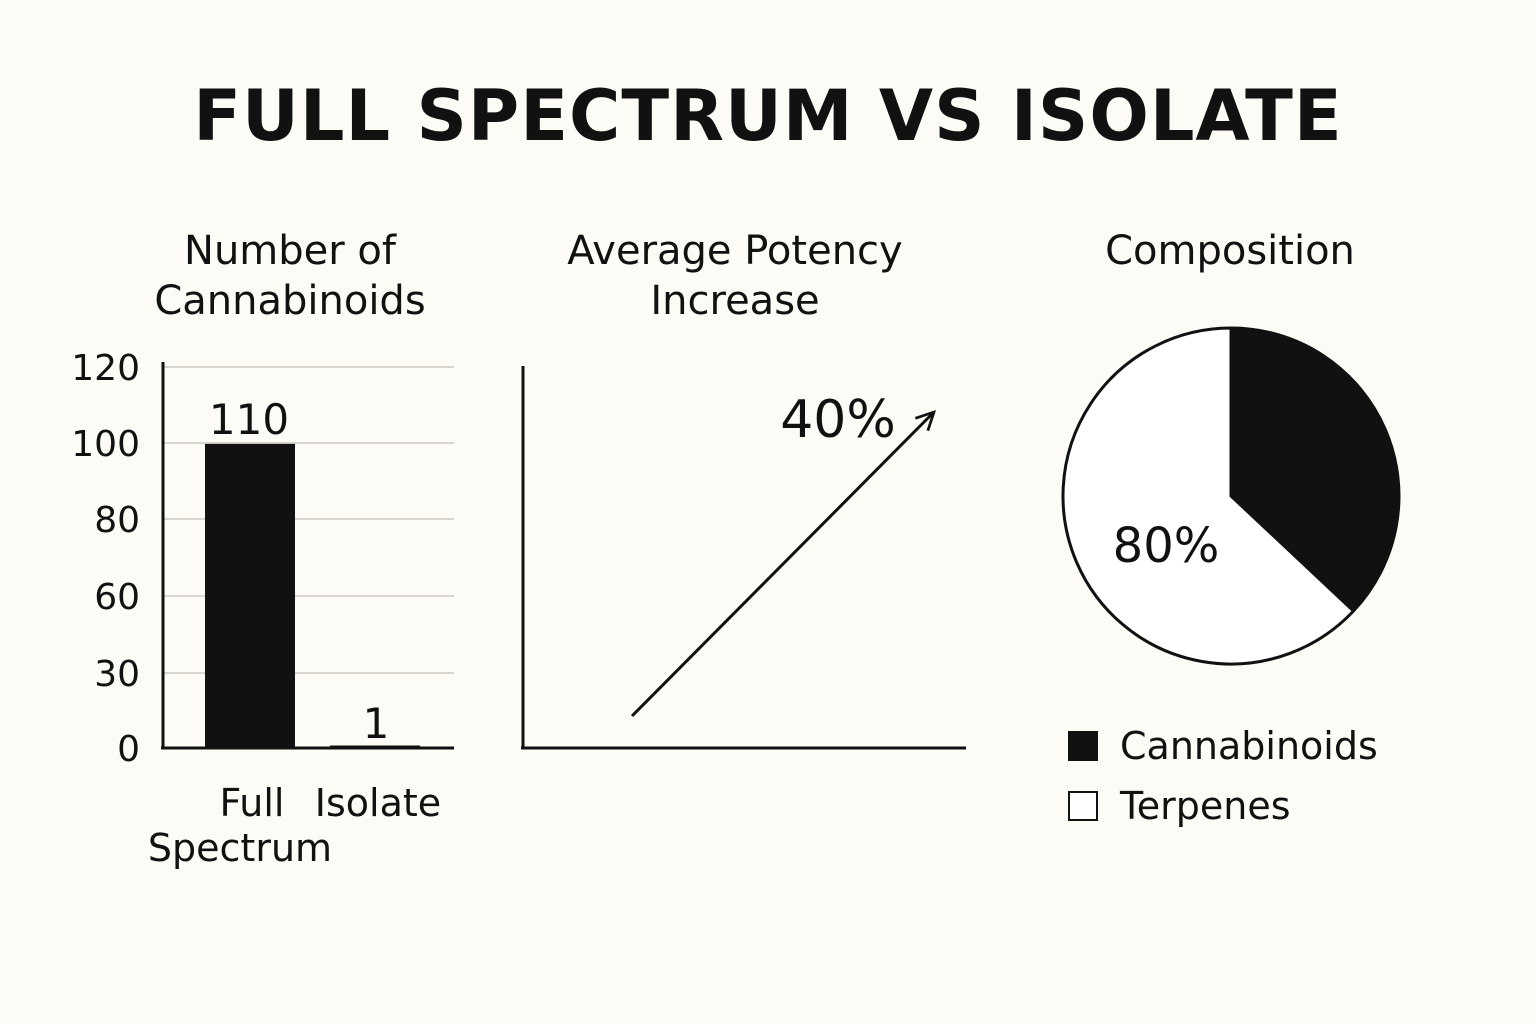 Image resolution: width=1536 pixels, height=1024 pixels. What do you see at coordinates (290, 276) in the screenshot?
I see `bar-chart-title: Number of Cannabinoids` at bounding box center [290, 276].